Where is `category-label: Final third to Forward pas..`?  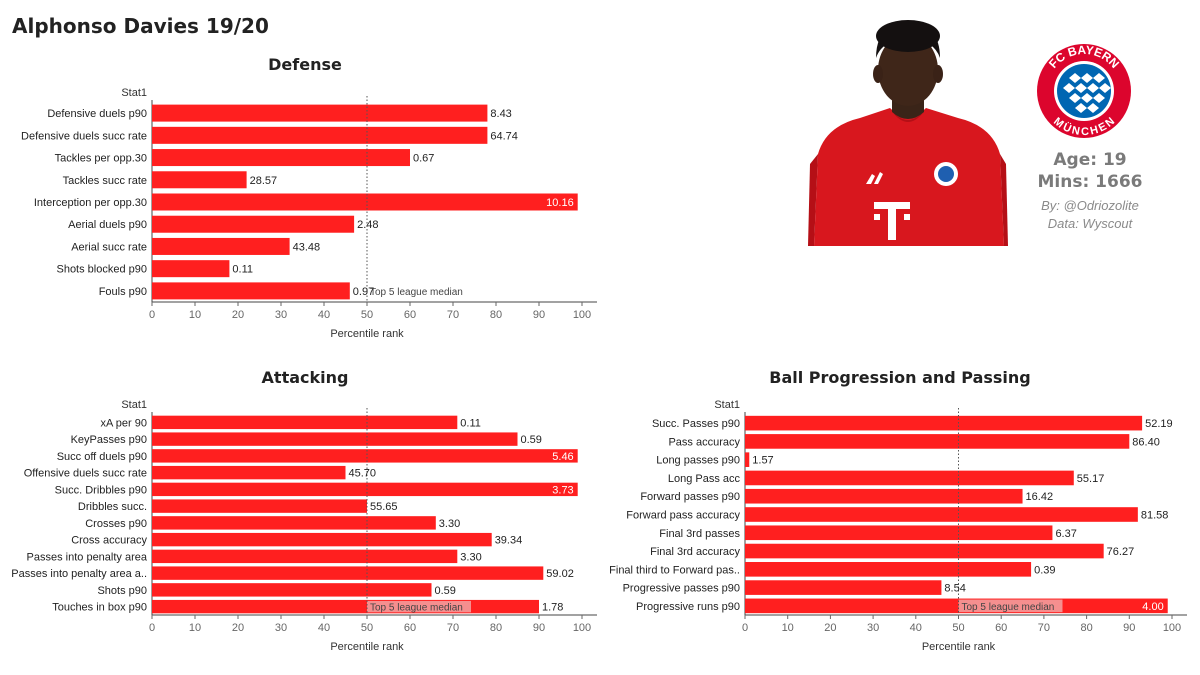 category-label: Final third to Forward pas.. is located at coordinates (674, 570).